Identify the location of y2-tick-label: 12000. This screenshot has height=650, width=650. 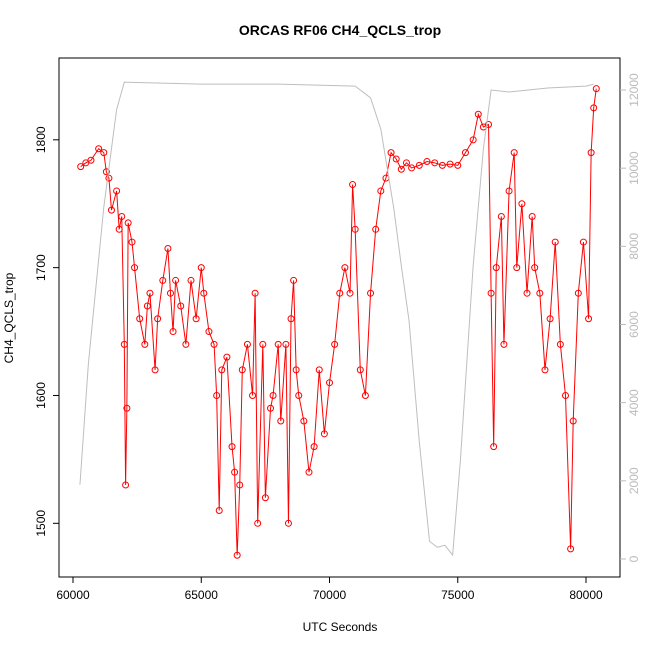
(634, 90).